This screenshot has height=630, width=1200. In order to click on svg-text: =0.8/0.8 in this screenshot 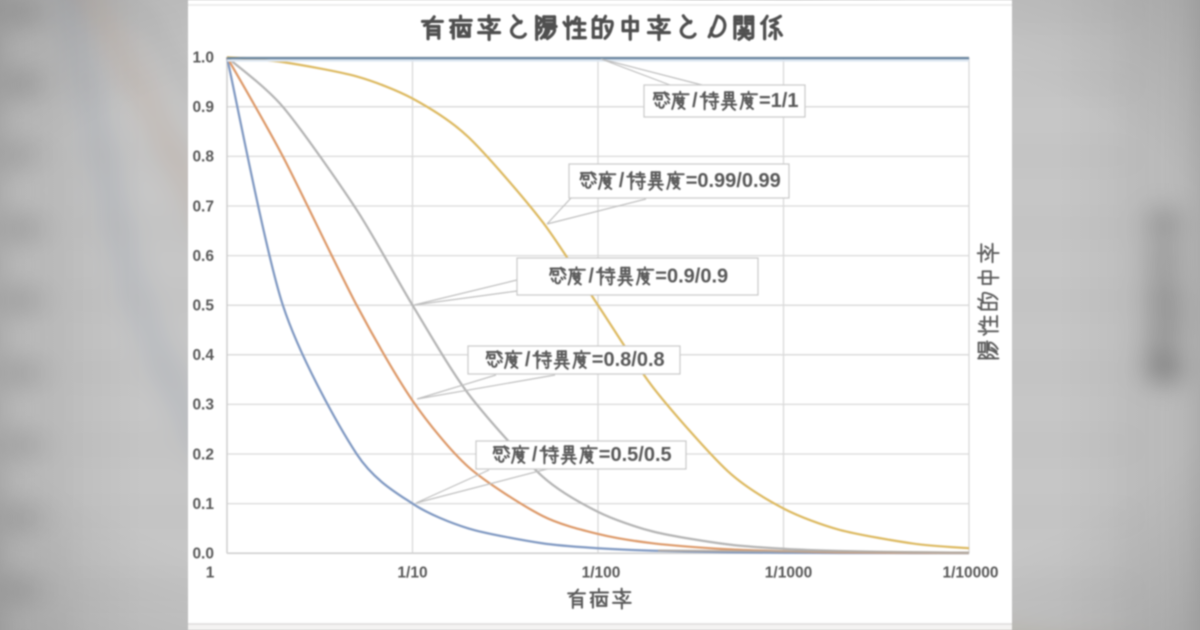, I will do `click(628, 360)`.